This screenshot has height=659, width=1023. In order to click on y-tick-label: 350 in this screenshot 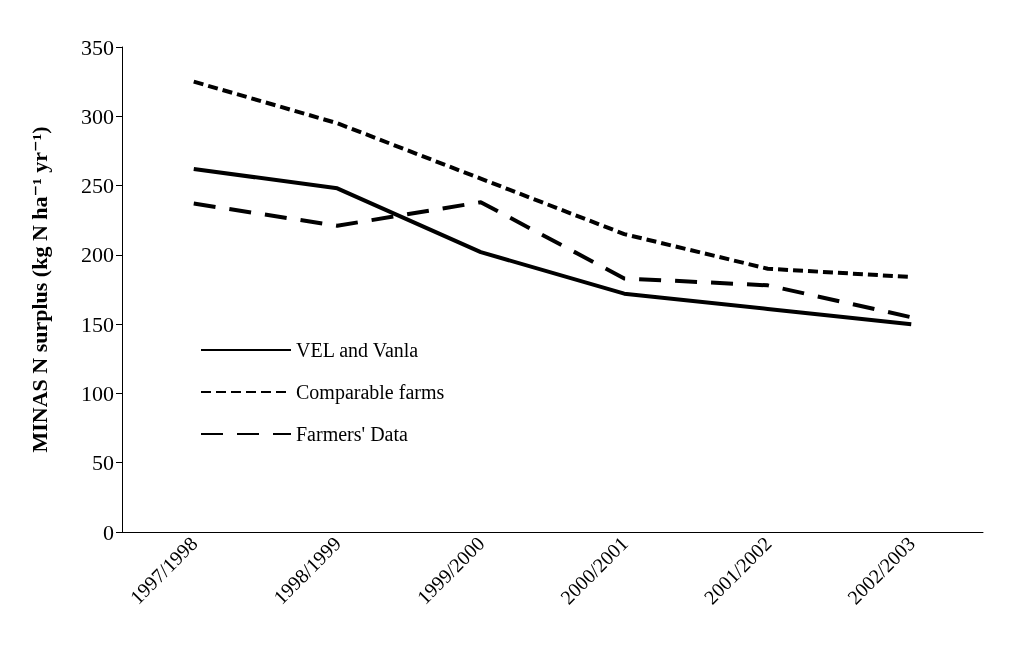, I will do `click(97, 47)`.